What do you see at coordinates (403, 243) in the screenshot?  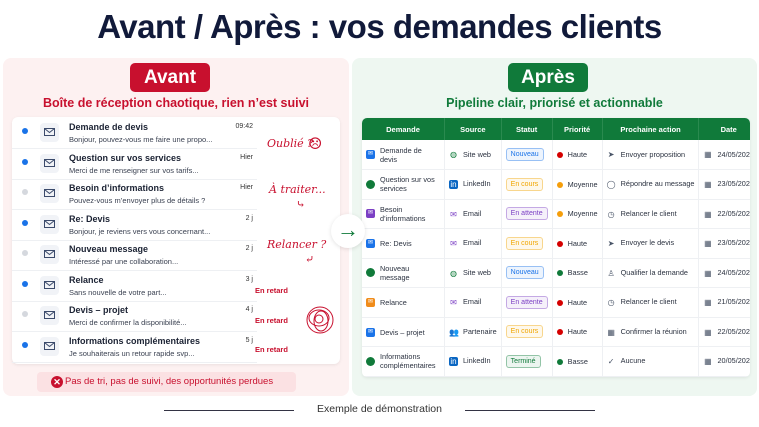 I see `request-cell: ✉ Re: Devis` at bounding box center [403, 243].